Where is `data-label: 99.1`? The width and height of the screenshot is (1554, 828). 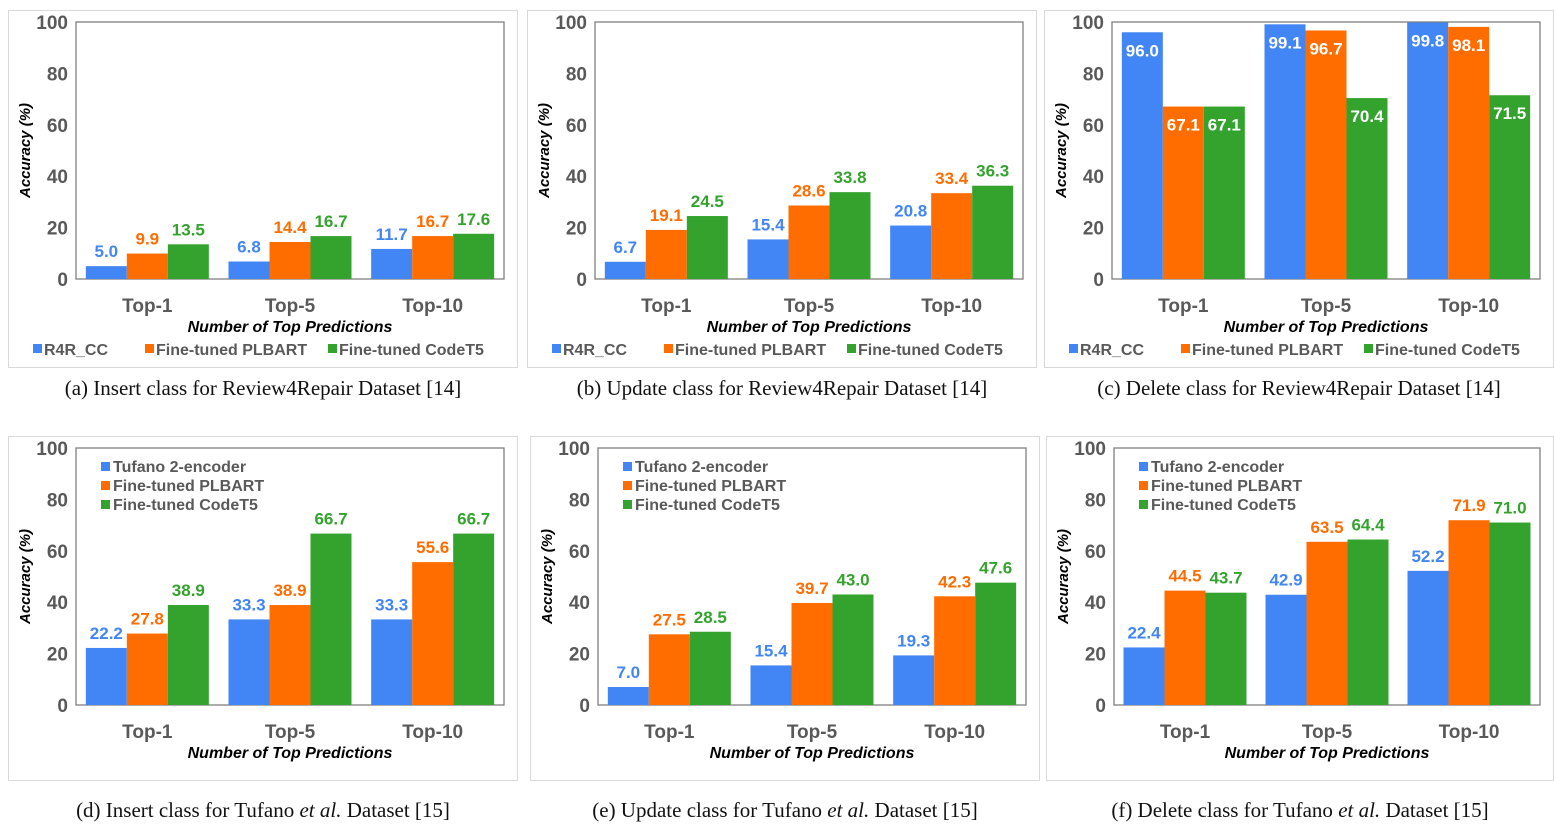
data-label: 99.1 is located at coordinates (1284, 42).